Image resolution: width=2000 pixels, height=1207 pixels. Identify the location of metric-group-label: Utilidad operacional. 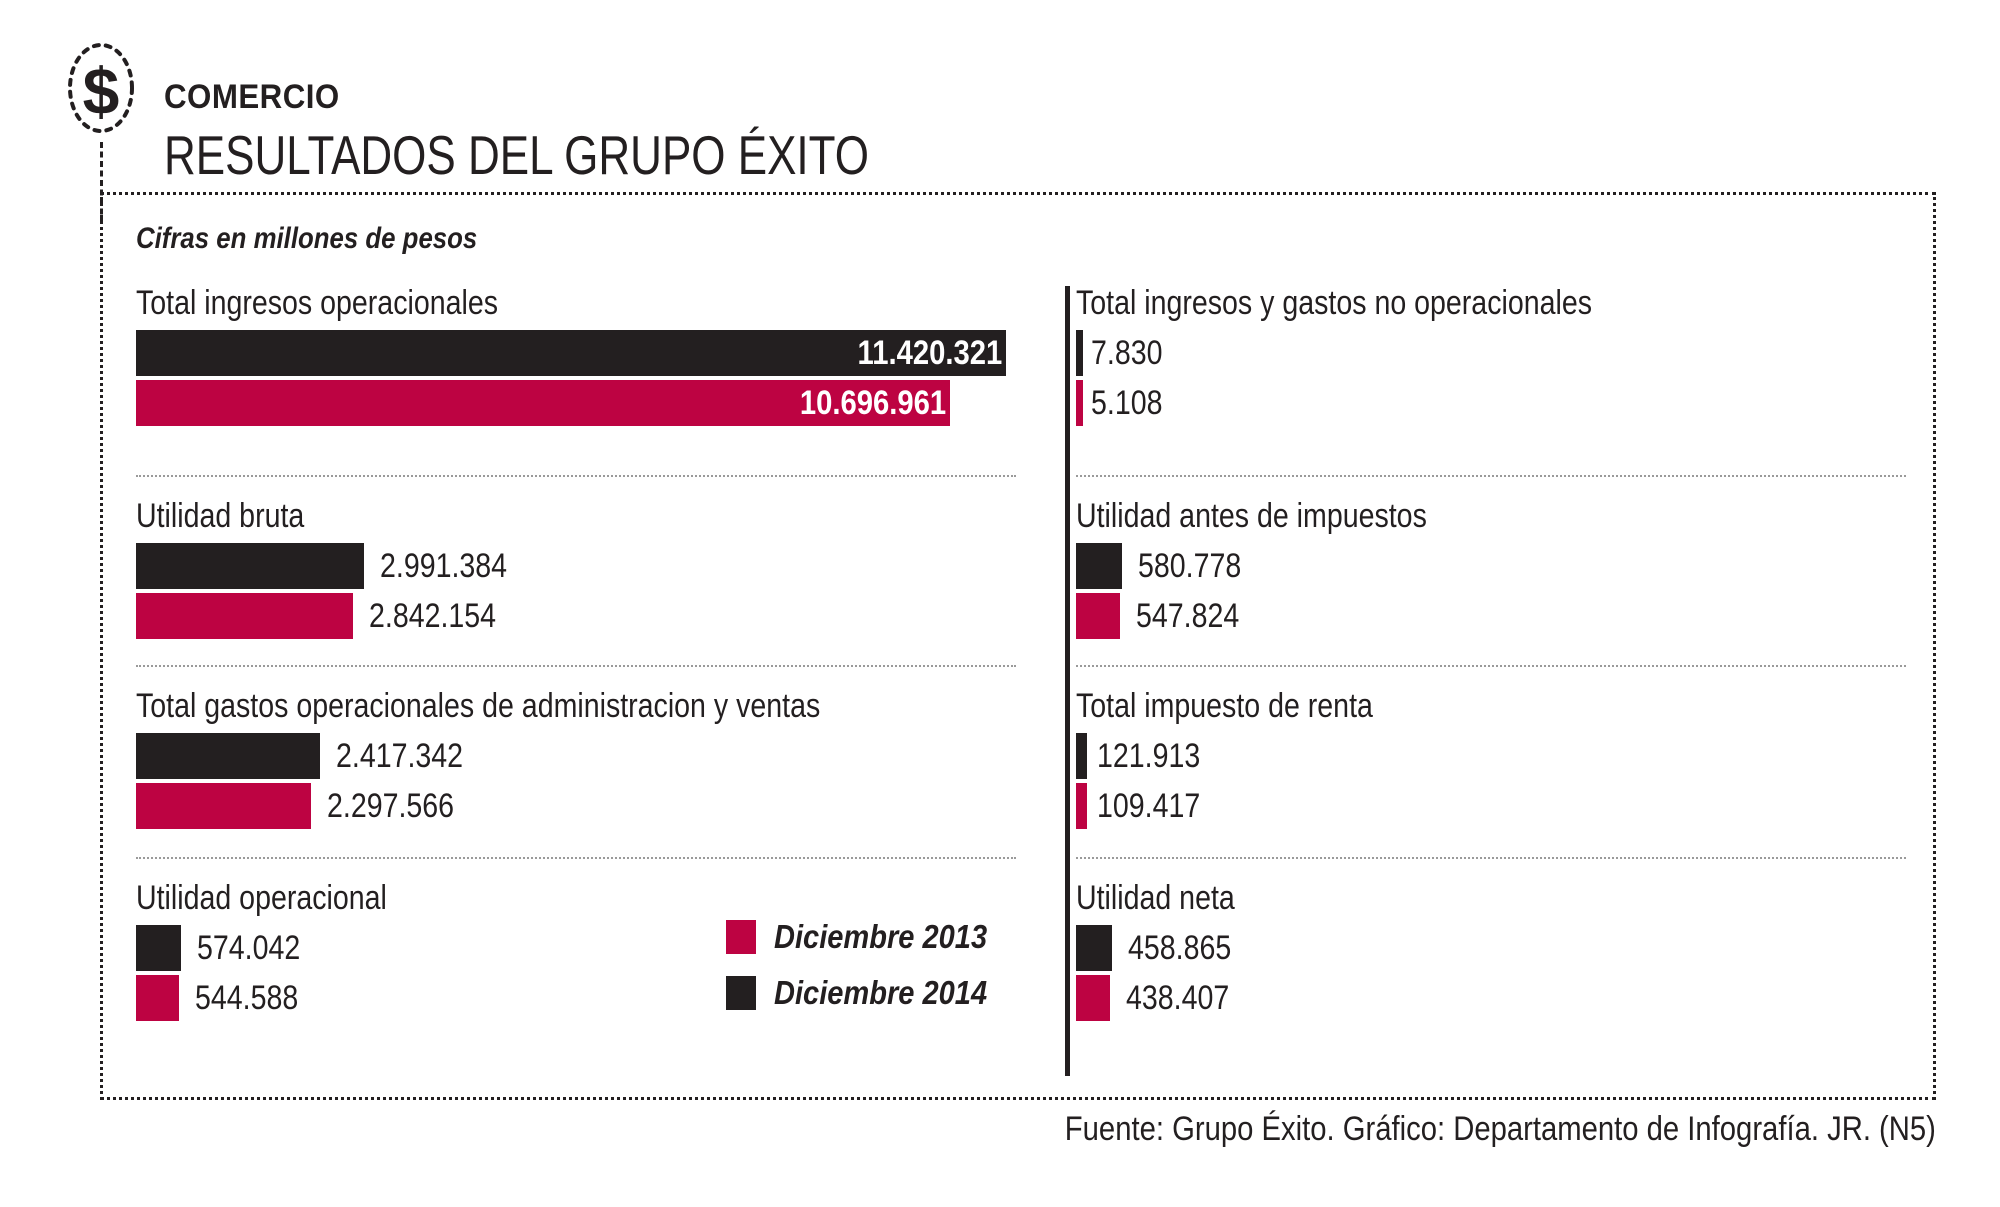
(261, 898).